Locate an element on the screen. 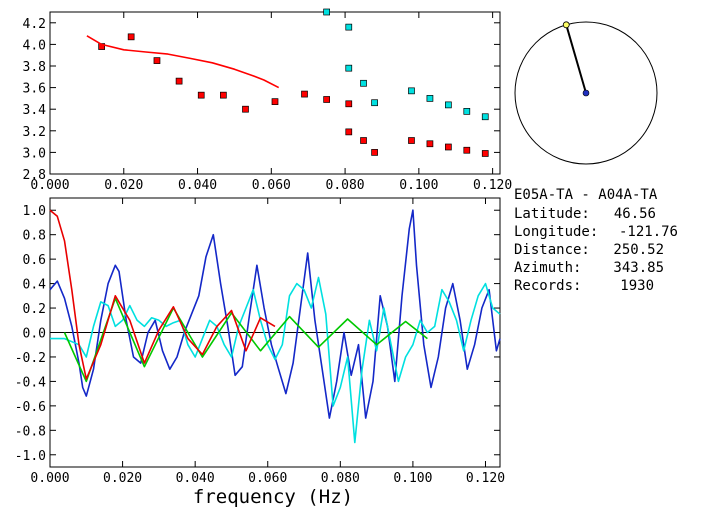 Image resolution: width=702 pixels, height=520 pixels. distance-label: Distance: is located at coordinates (552, 250).